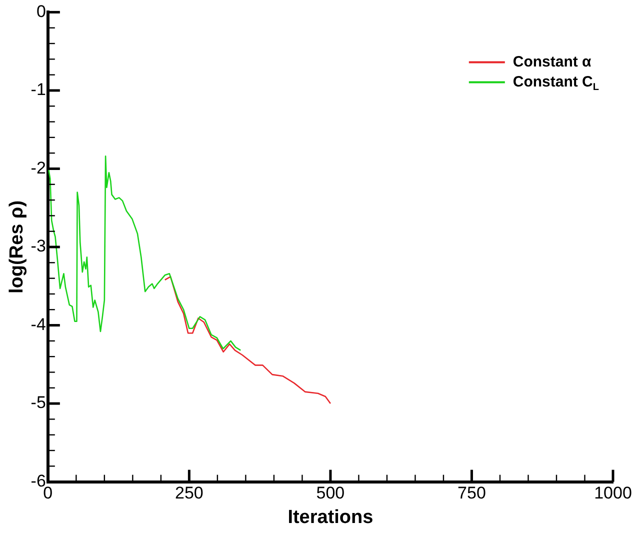 The width and height of the screenshot is (635, 533). What do you see at coordinates (38, 168) in the screenshot?
I see `y-tick-label: -2` at bounding box center [38, 168].